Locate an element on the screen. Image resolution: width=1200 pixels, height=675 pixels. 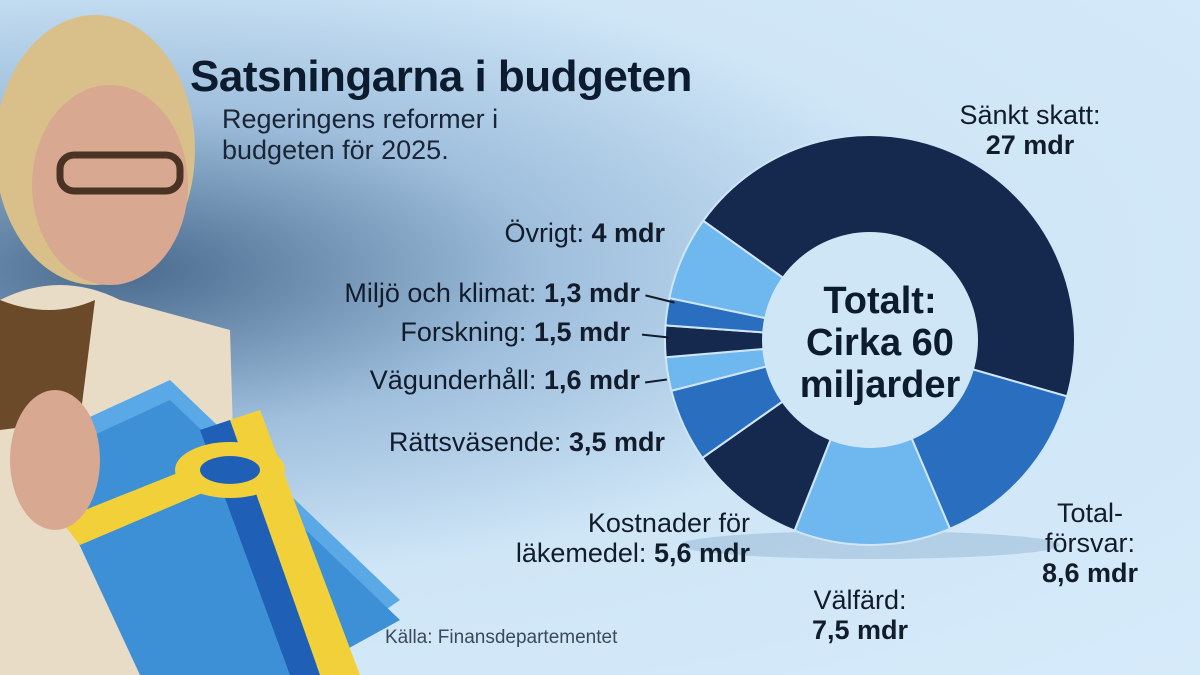
source-note: Källa: Finansdepartementet is located at coordinates (501, 637).